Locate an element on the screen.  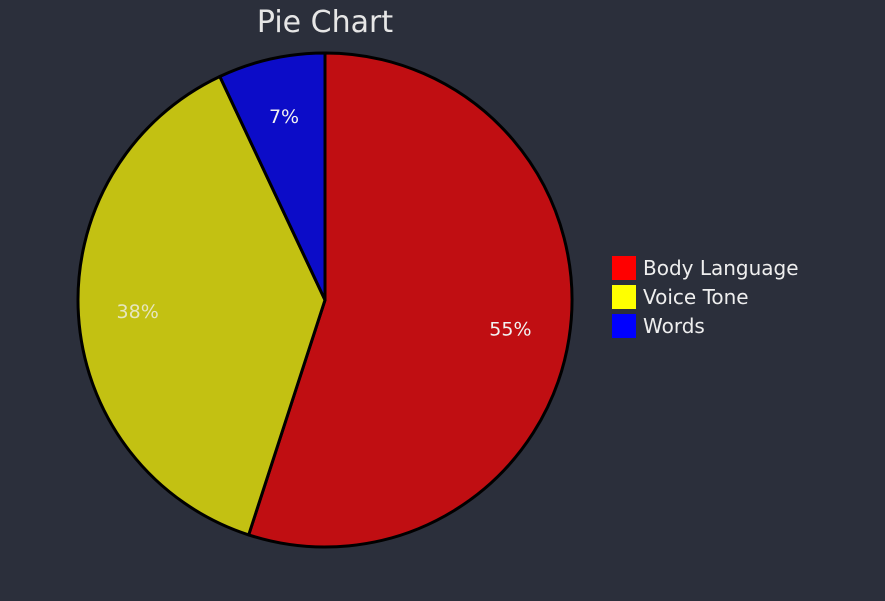
legend-label: Words is located at coordinates (674, 326).